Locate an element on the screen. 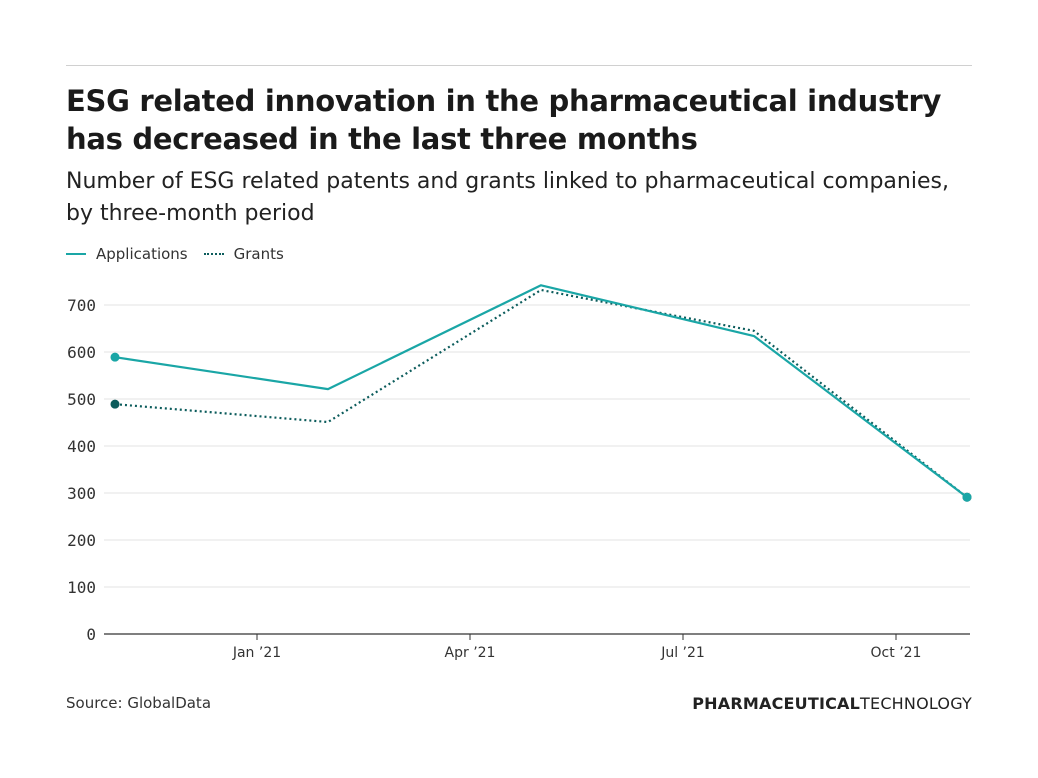  legend-item-grants: Grants is located at coordinates (243, 254).